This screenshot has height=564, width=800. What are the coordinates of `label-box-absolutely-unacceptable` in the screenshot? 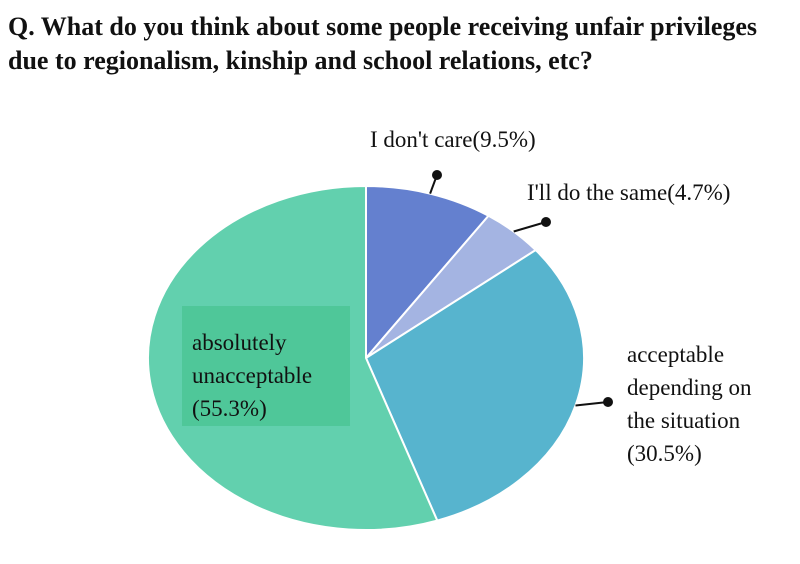 It's located at (266, 366).